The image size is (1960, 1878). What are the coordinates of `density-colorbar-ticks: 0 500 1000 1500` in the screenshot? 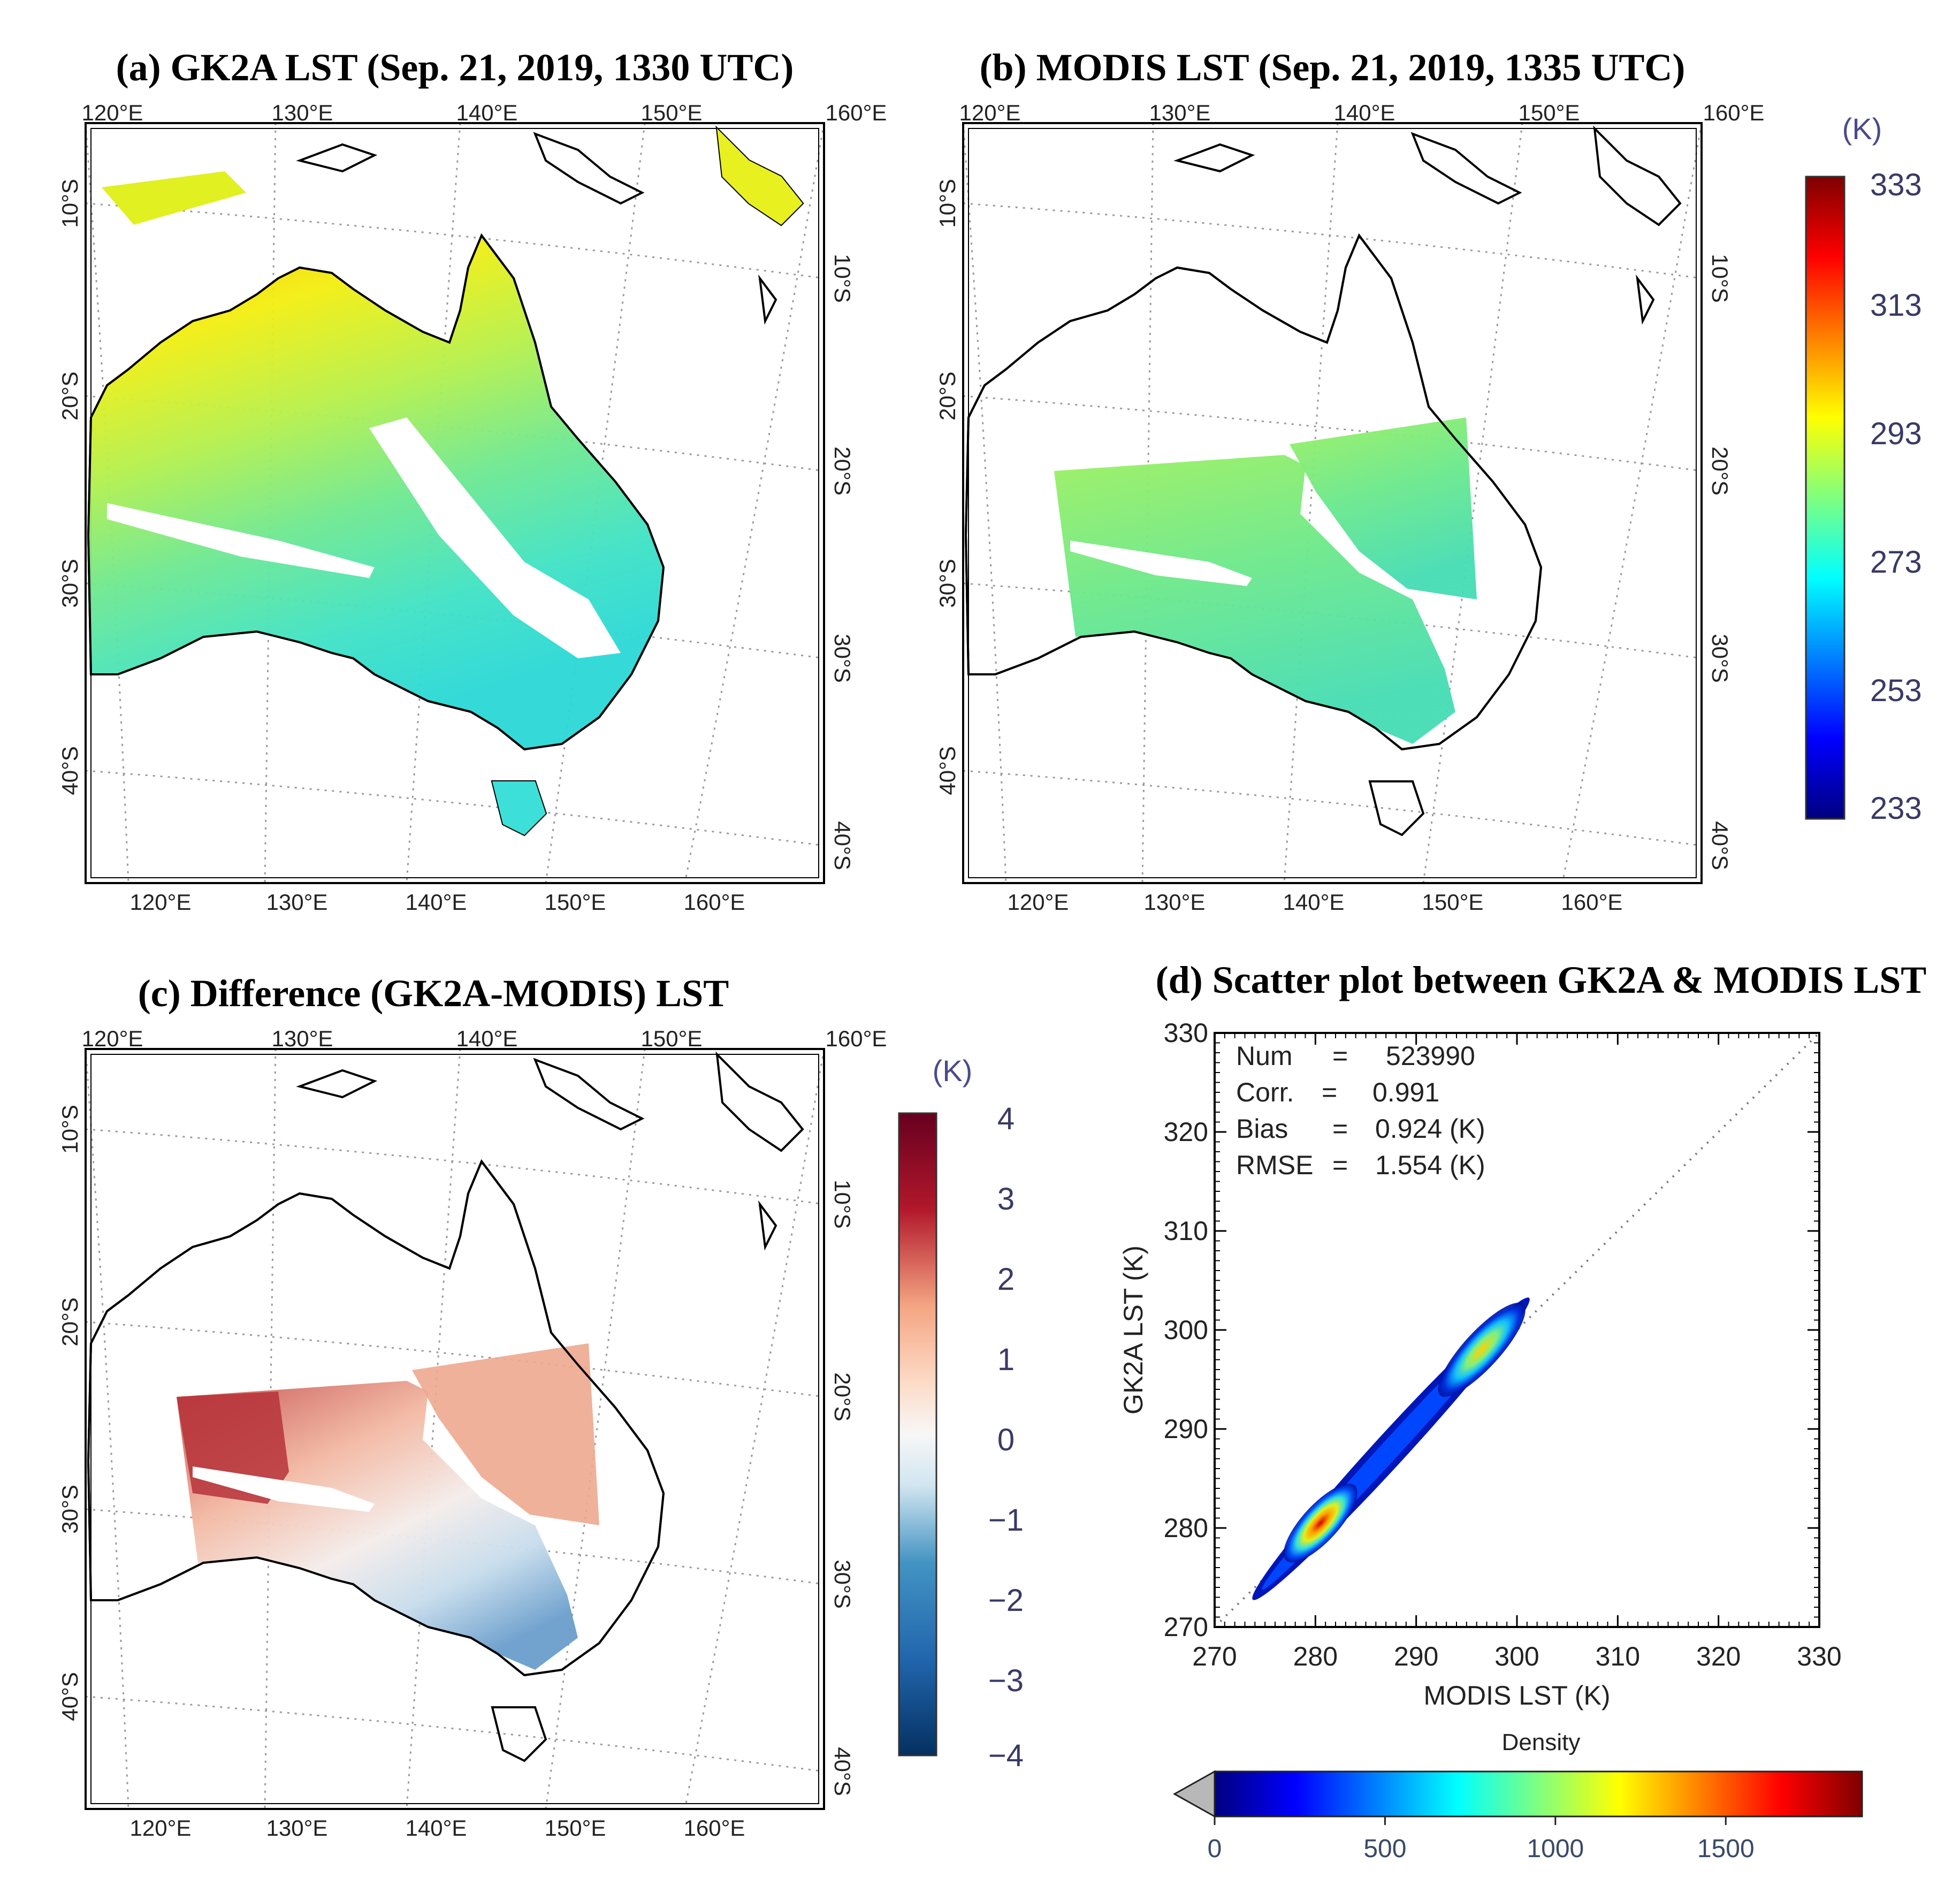 It's located at (1481, 1840).